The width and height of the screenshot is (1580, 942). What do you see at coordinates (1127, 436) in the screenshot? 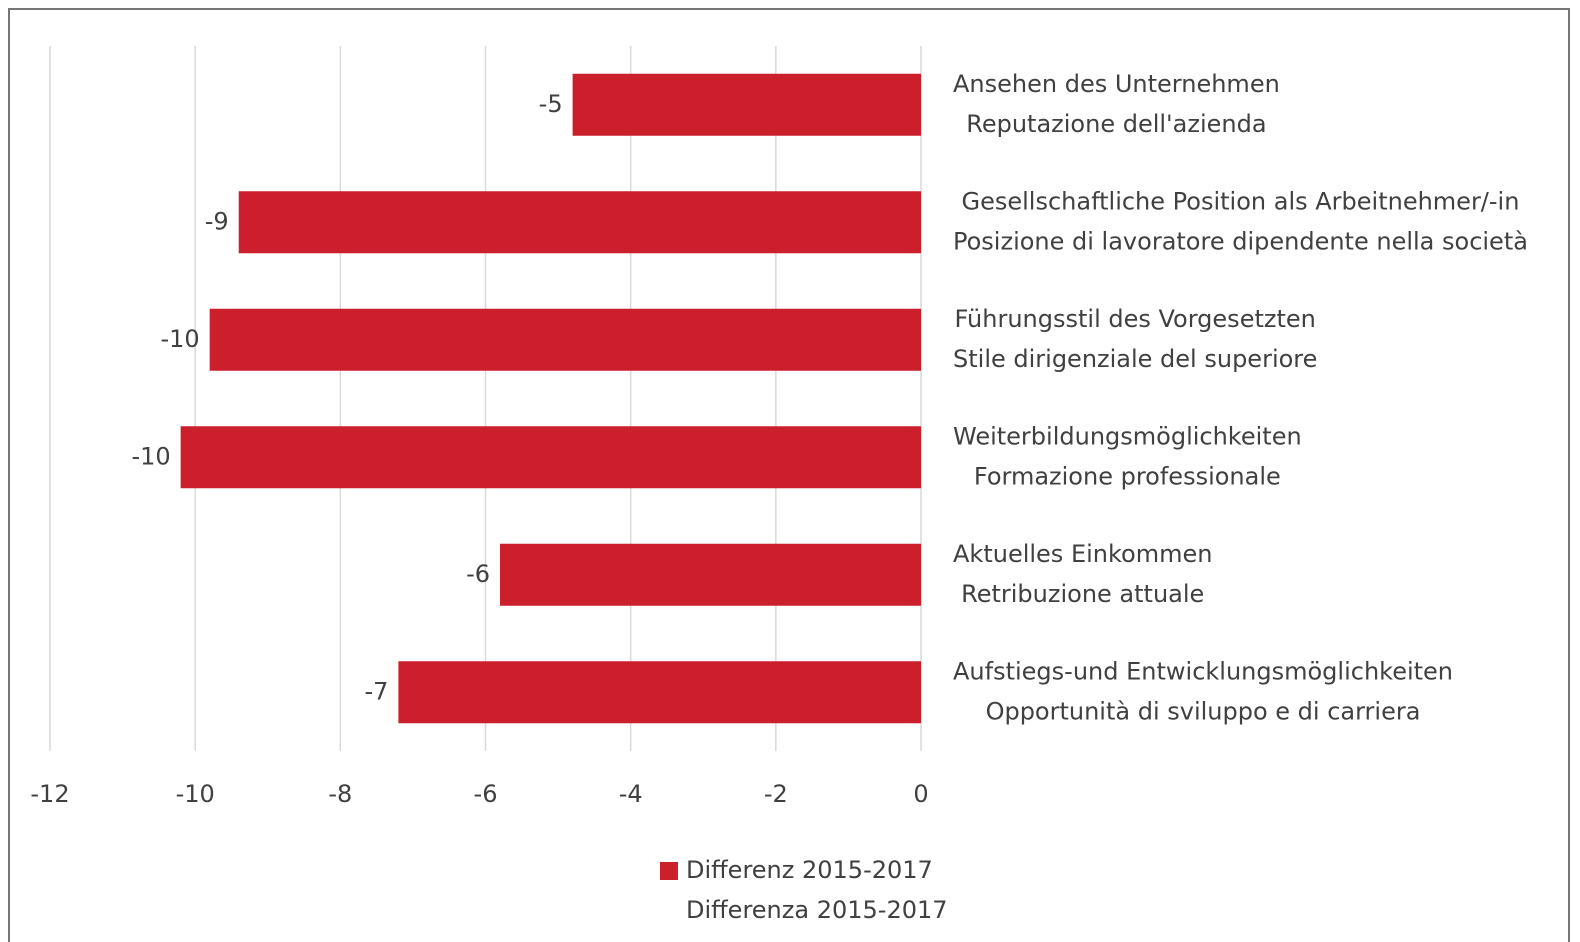
I see `category-label: Weiterbildungsmöglichkeiten` at bounding box center [1127, 436].